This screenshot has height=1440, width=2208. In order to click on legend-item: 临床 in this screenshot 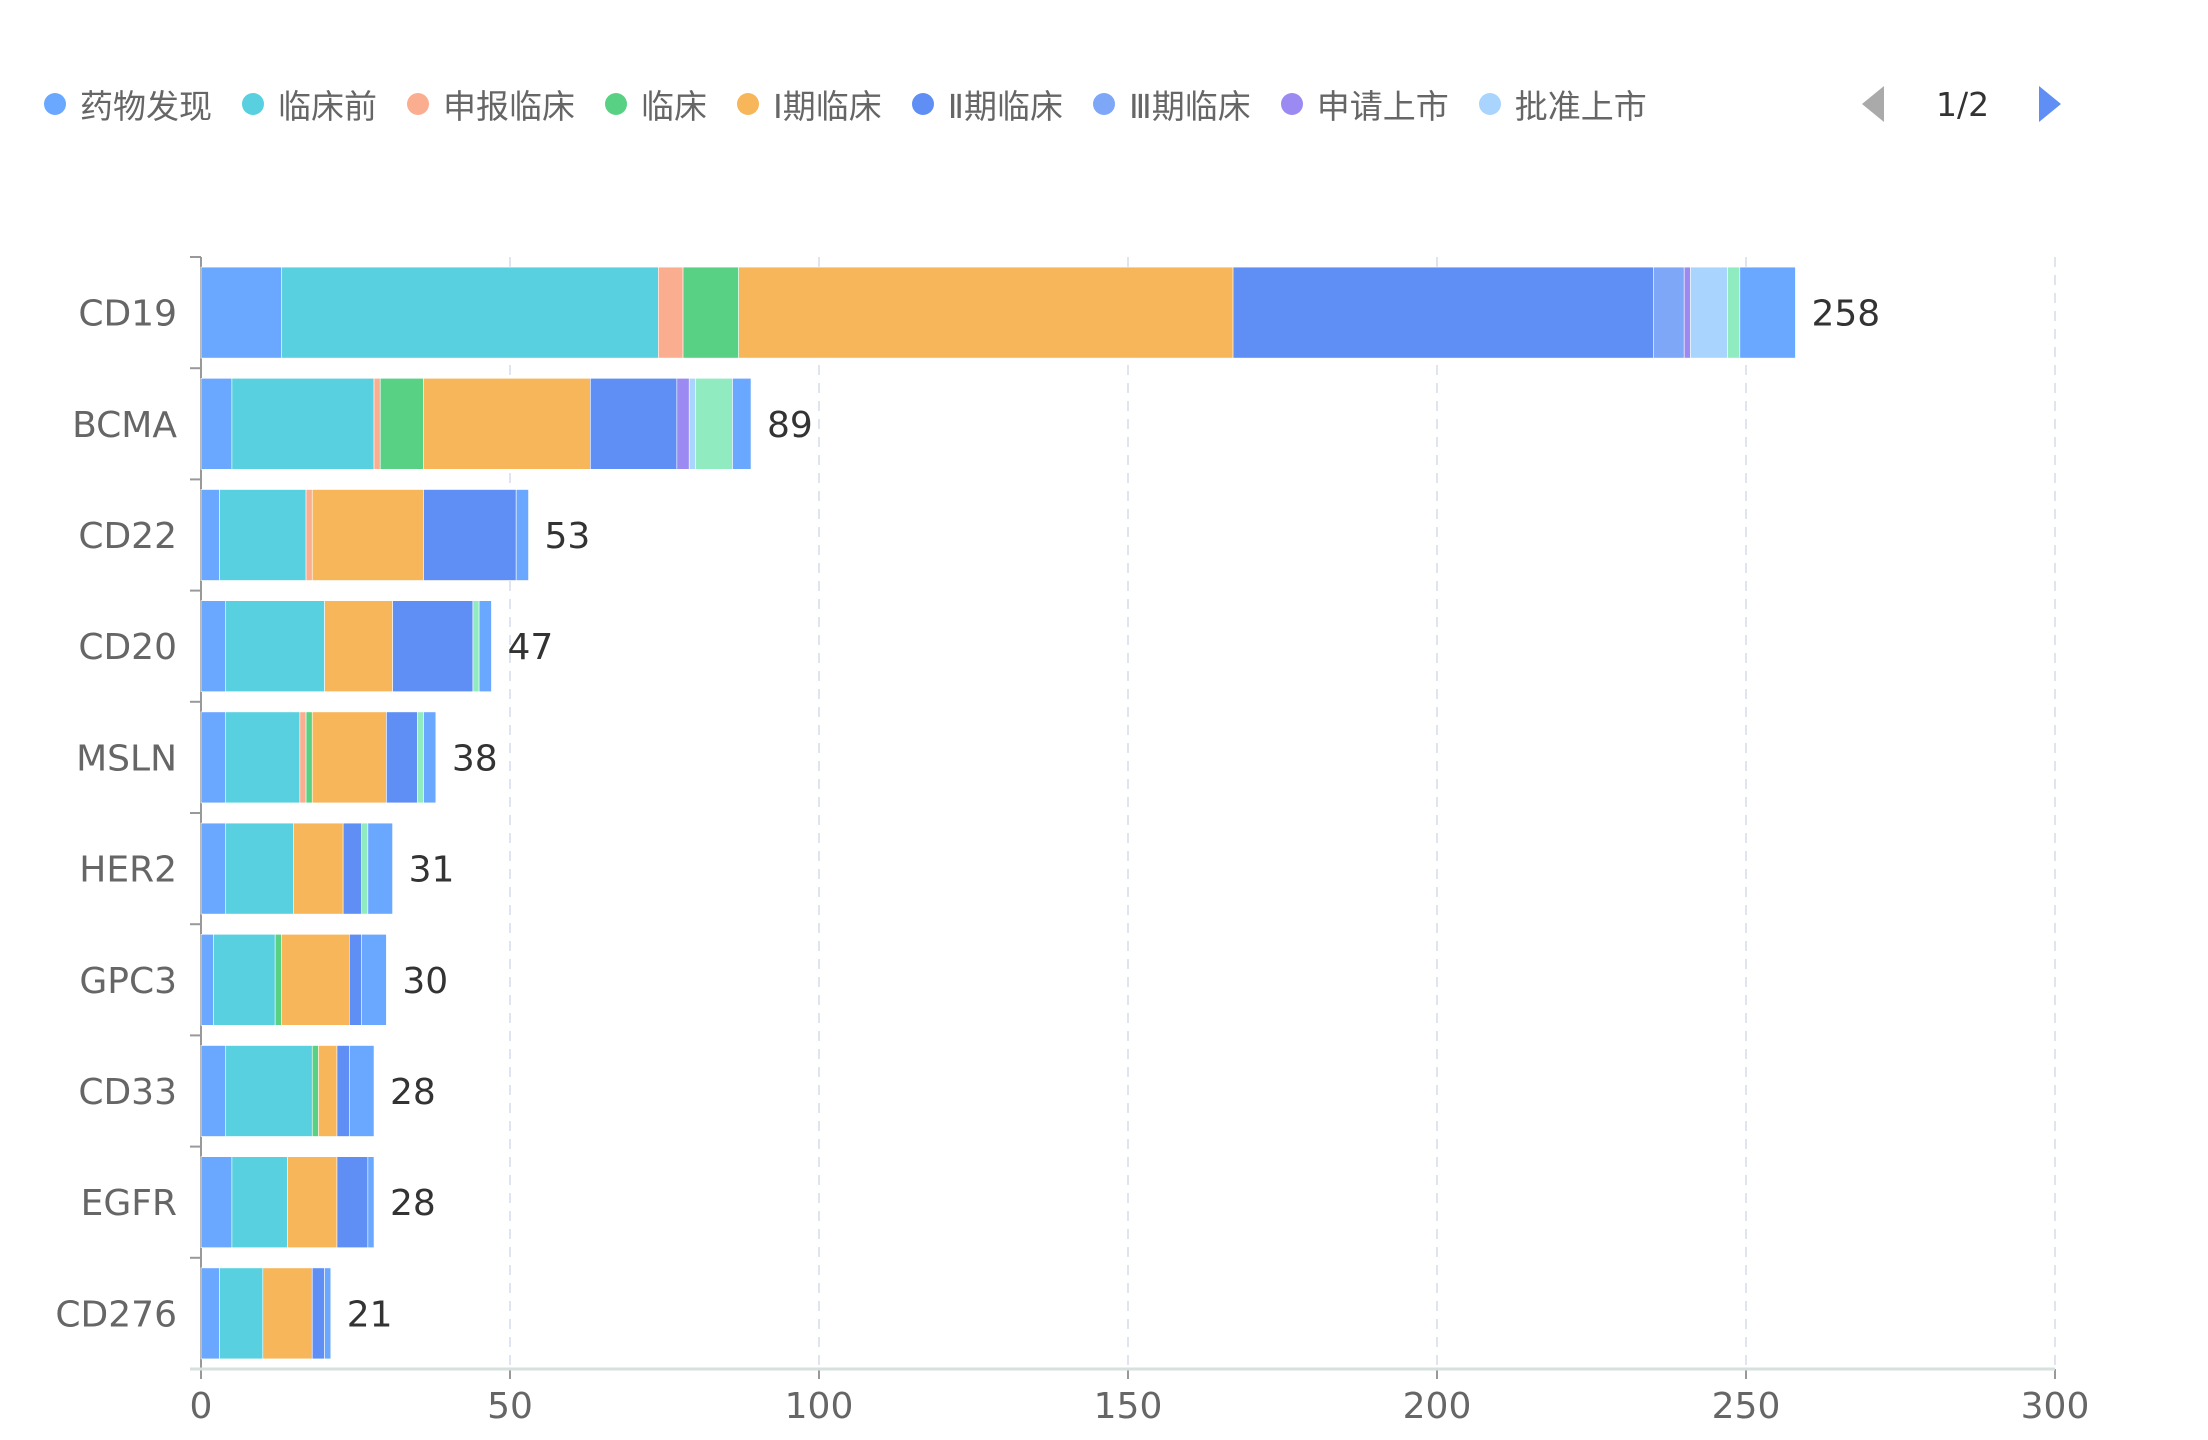, I will do `click(656, 104)`.